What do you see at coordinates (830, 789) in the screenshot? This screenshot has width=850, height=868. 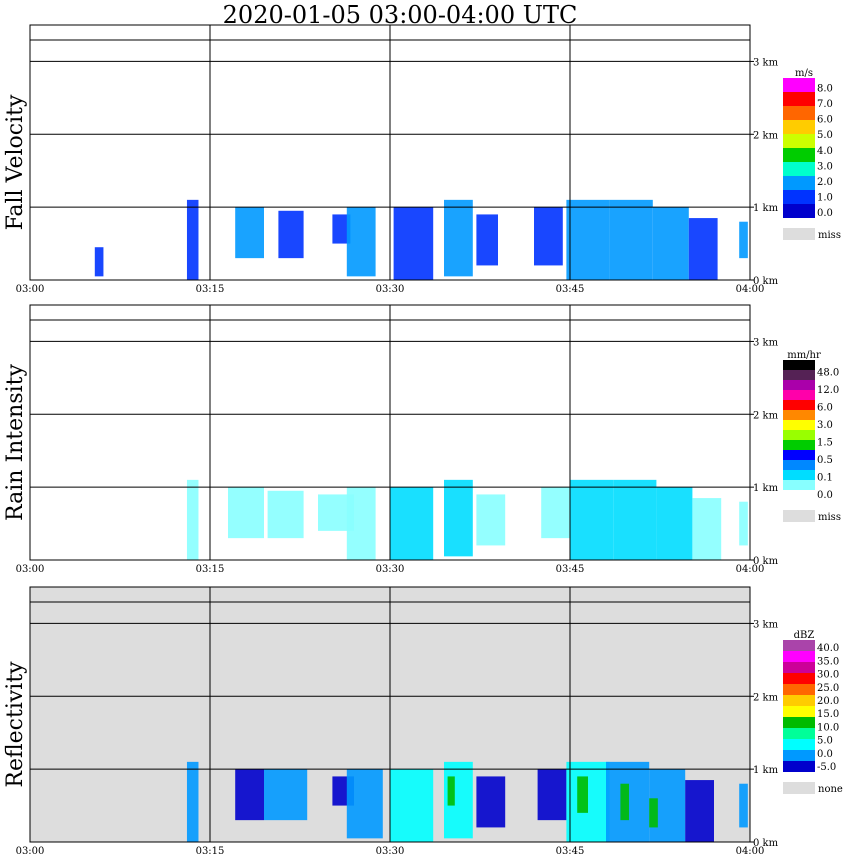 I see `legend-missing-label: none` at bounding box center [830, 789].